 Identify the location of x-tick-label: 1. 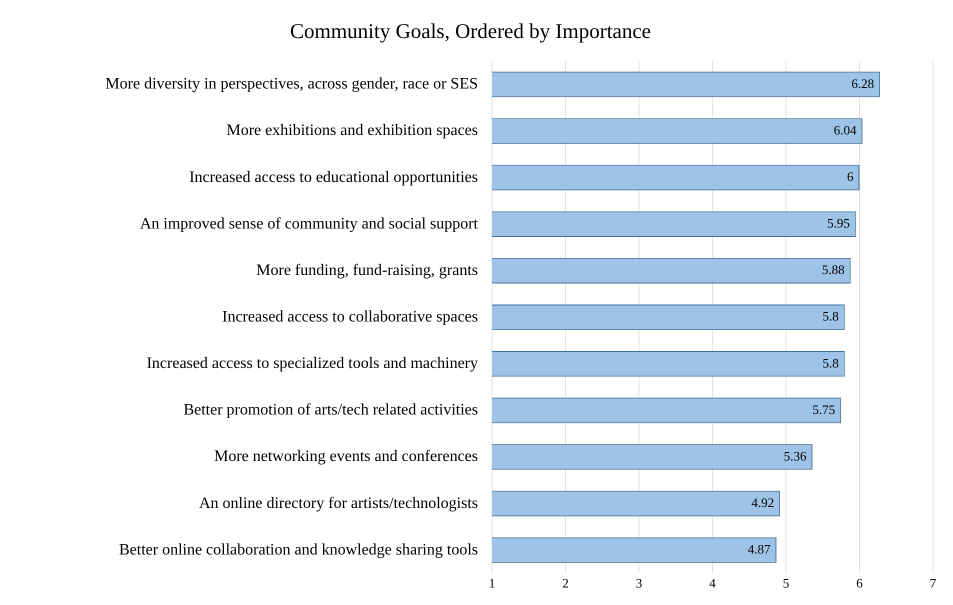
(492, 583).